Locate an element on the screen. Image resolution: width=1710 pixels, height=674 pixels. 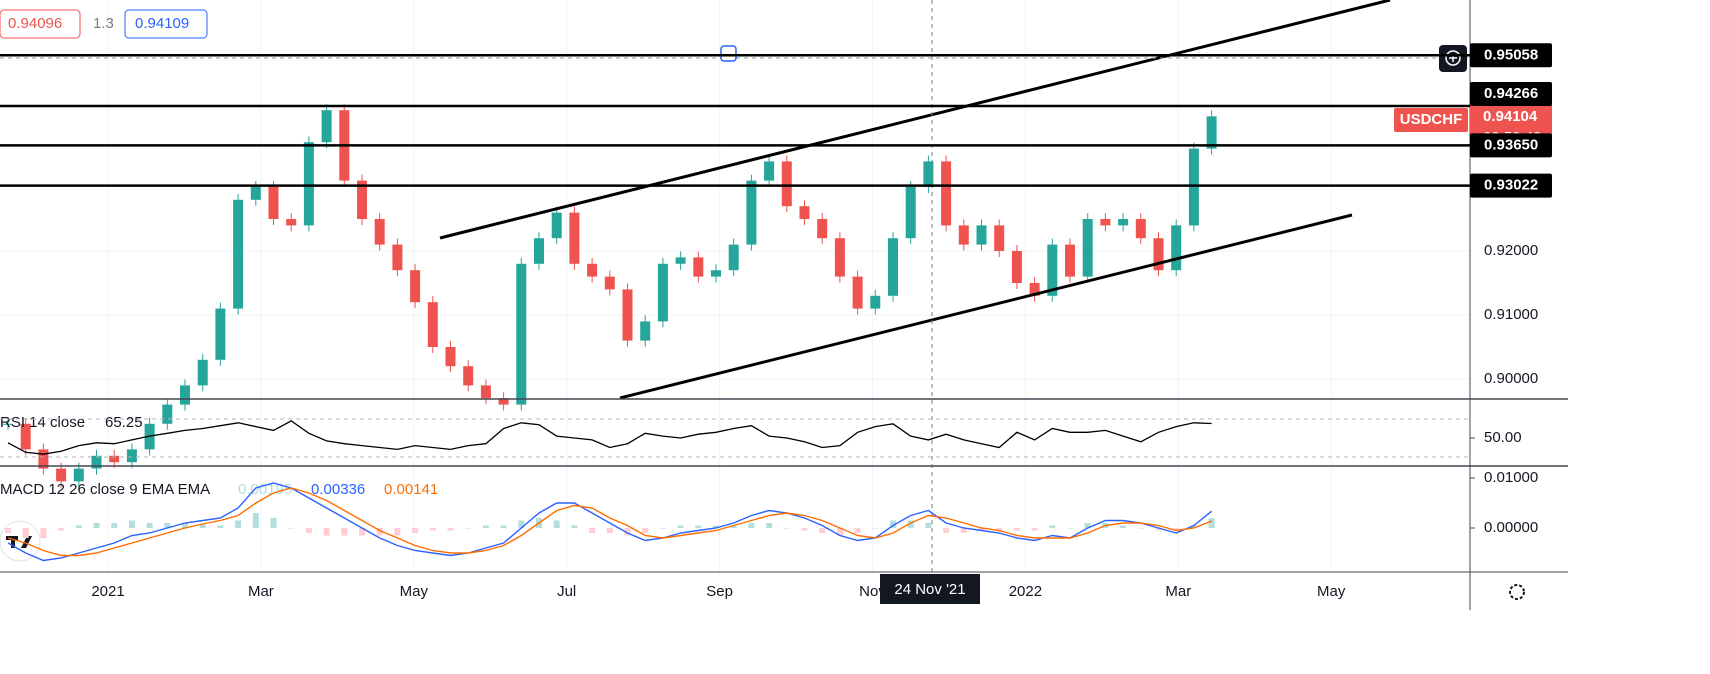
sell-button is located at coordinates (40, 24).